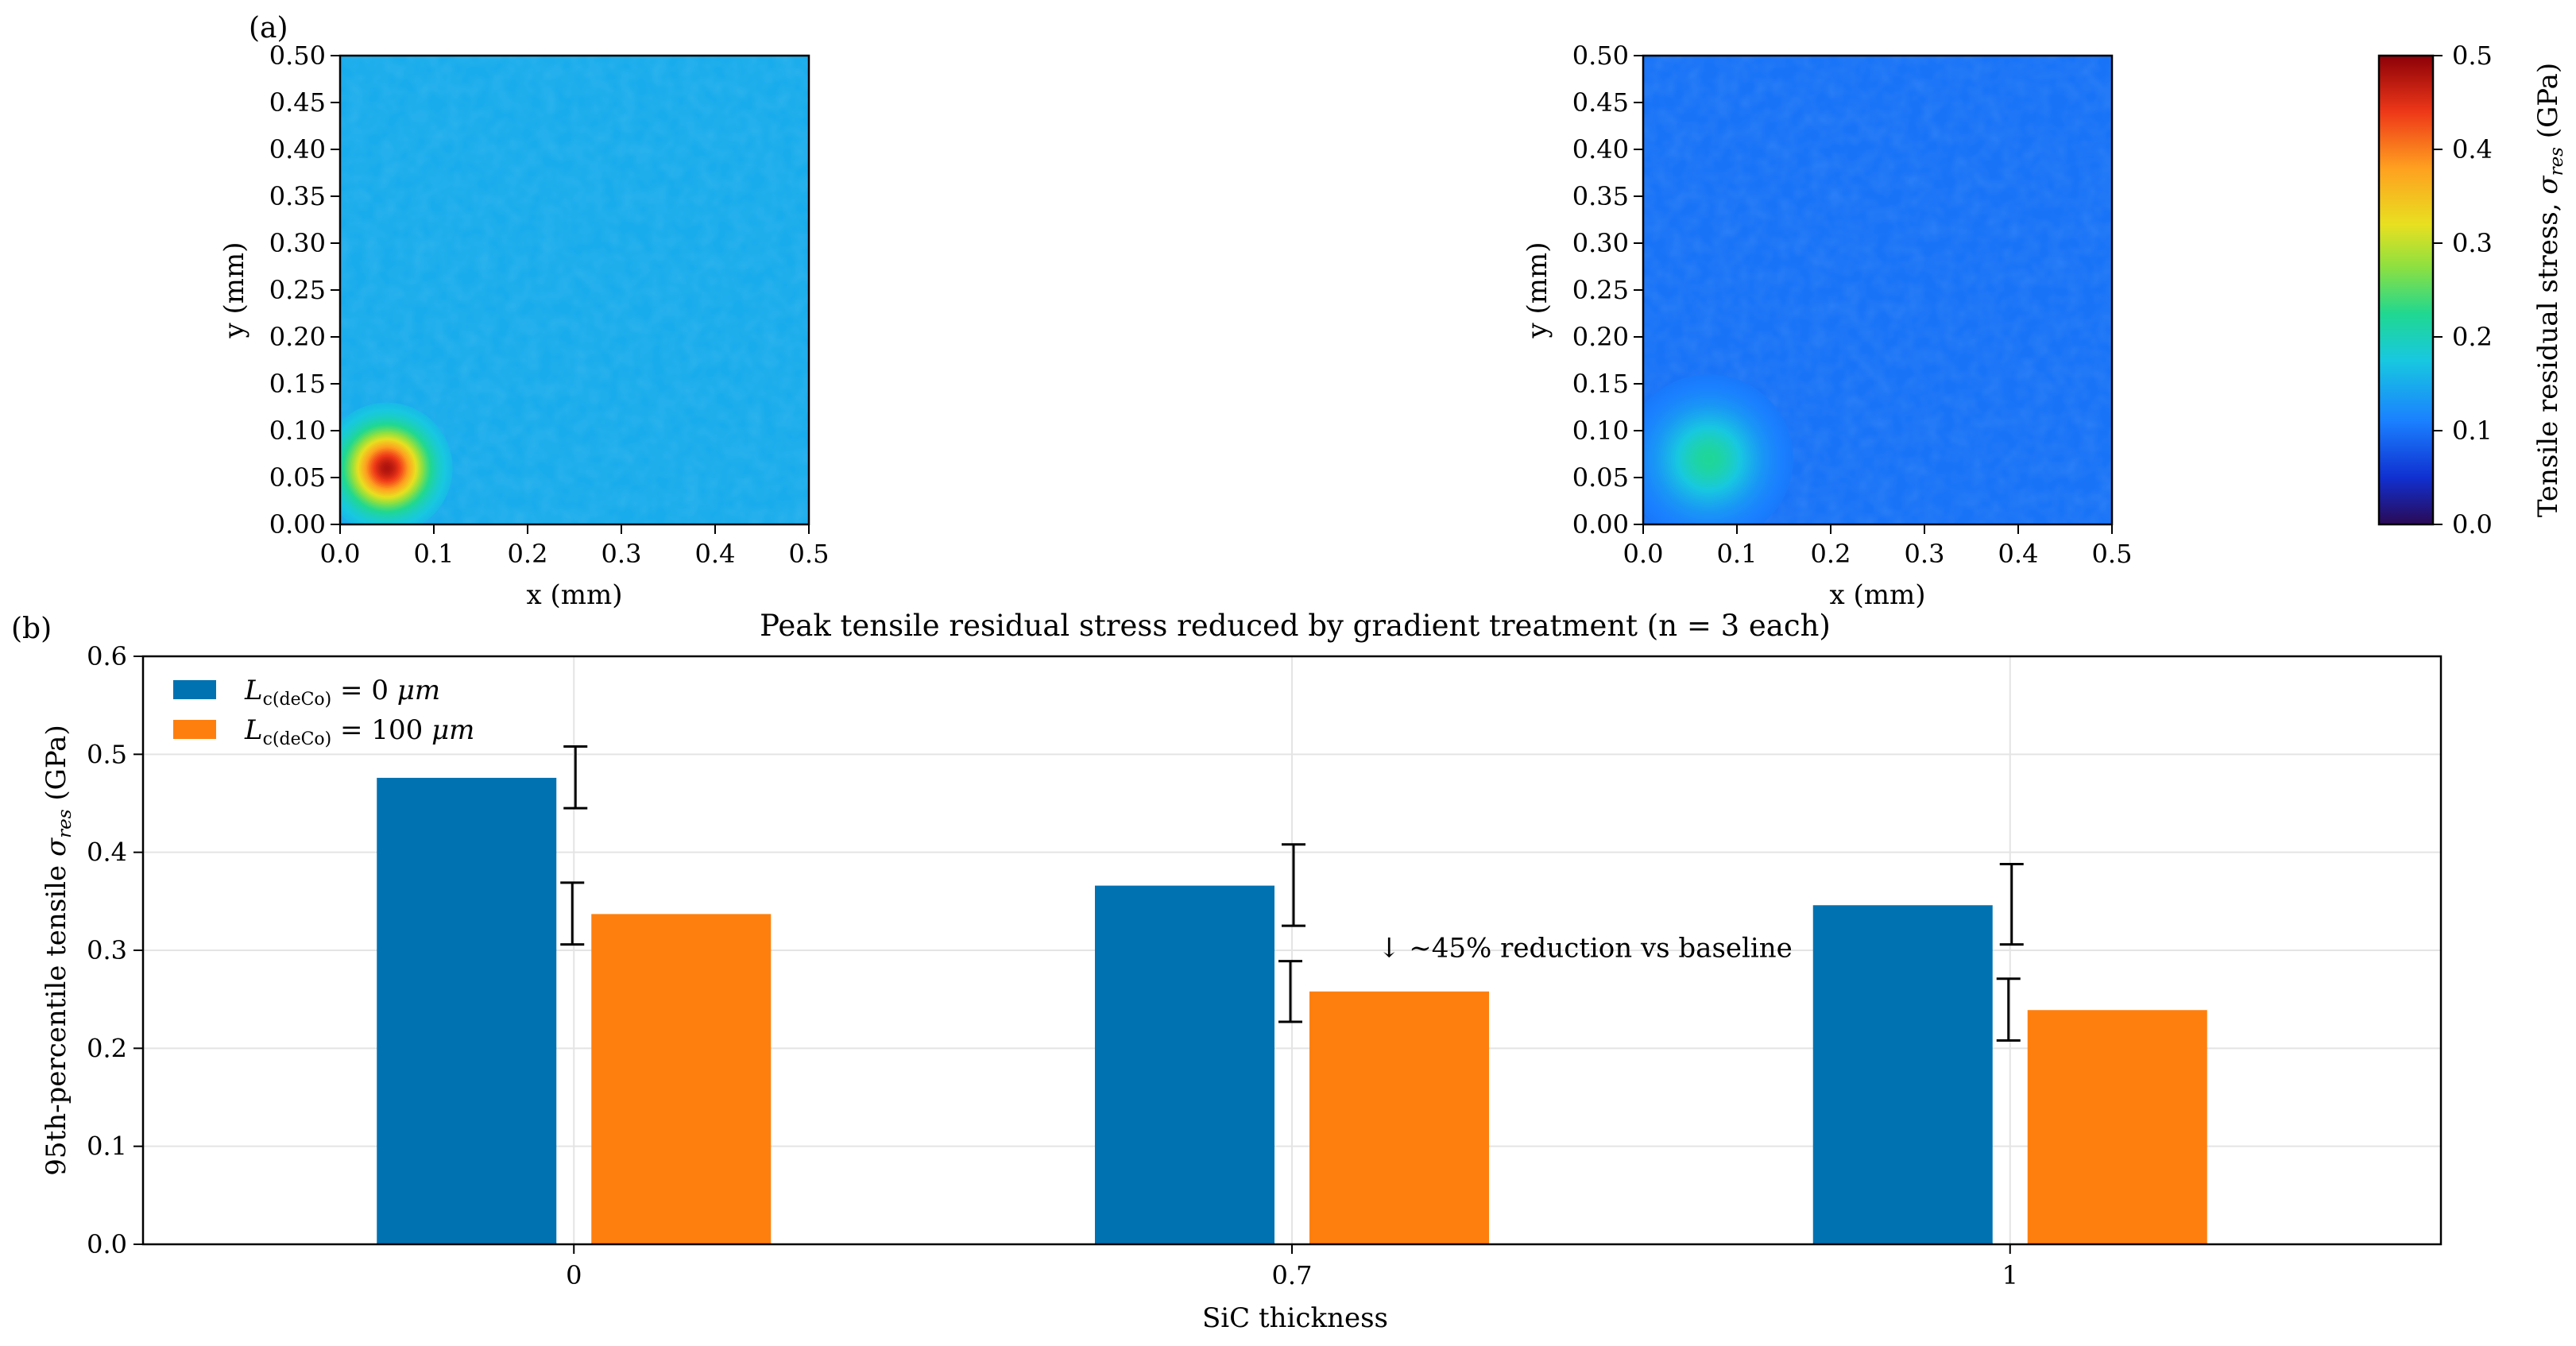 The image size is (2576, 1346). I want to click on heatmap-left-xlabel: x (mm), so click(575, 595).